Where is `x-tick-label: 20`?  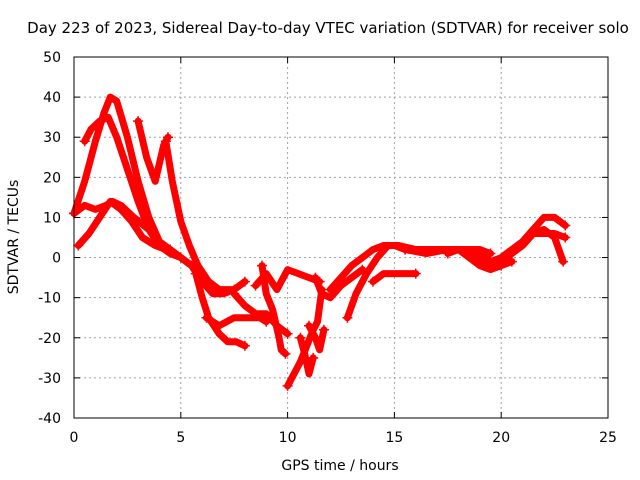
x-tick-label: 20 is located at coordinates (501, 438).